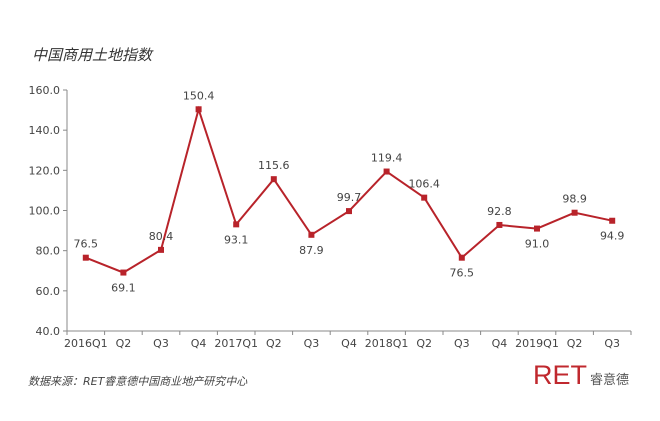 This screenshot has height=421, width=660. I want to click on y-tick-label: 120.0, so click(45, 170).